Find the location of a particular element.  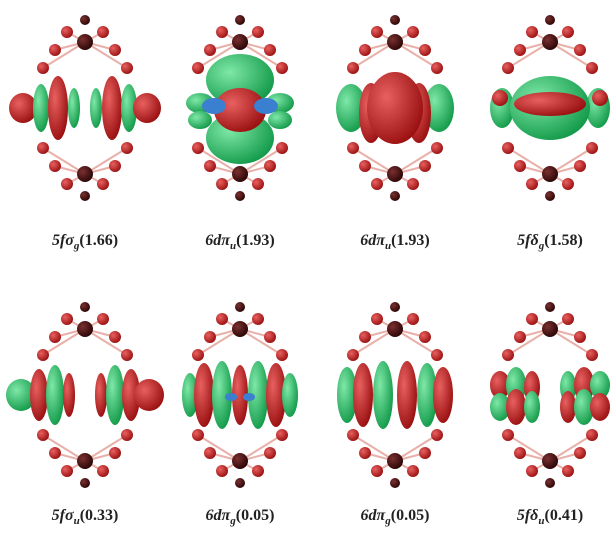

orbital-label: 5fσg(1.66) is located at coordinates (85, 242).